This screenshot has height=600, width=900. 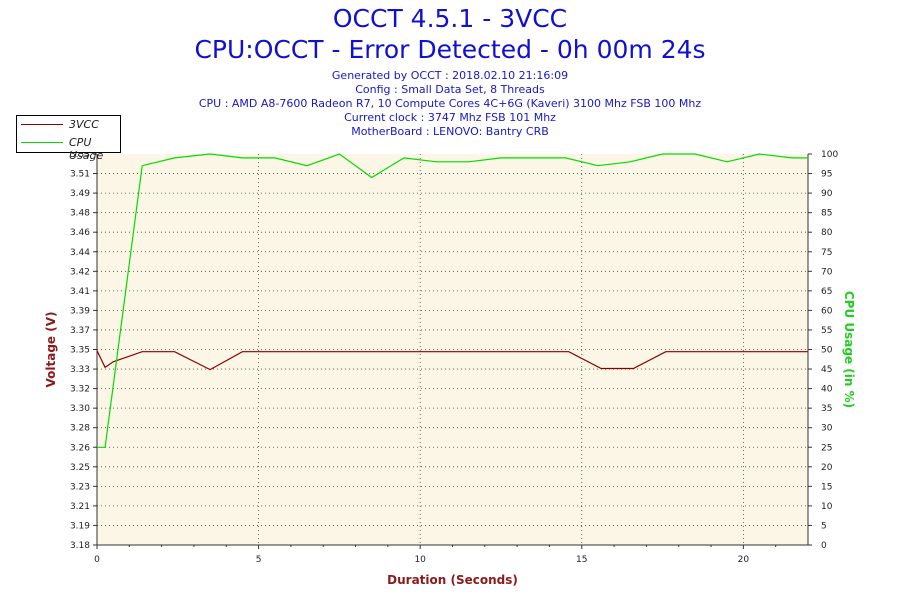 I want to click on y-tick-label: 3.37, so click(x=80, y=331).